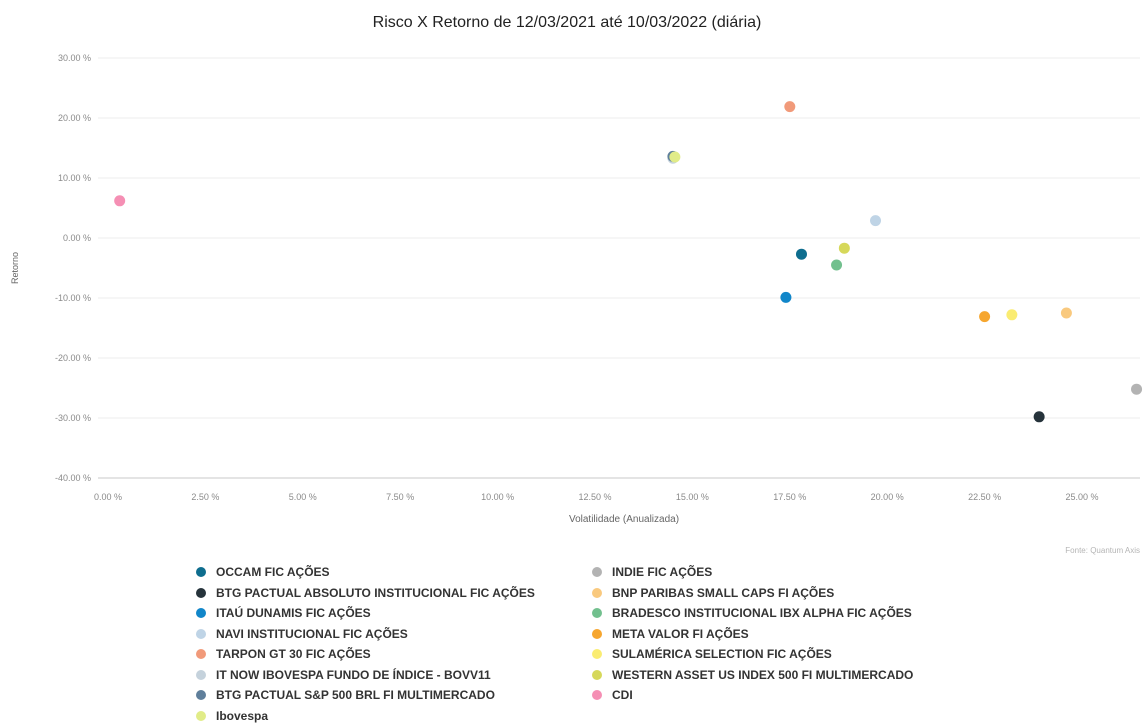 Image resolution: width=1144 pixels, height=726 pixels. What do you see at coordinates (1011, 314) in the screenshot?
I see `data-point: SULAMÉRICA SELECTION FIC AÇÕES` at bounding box center [1011, 314].